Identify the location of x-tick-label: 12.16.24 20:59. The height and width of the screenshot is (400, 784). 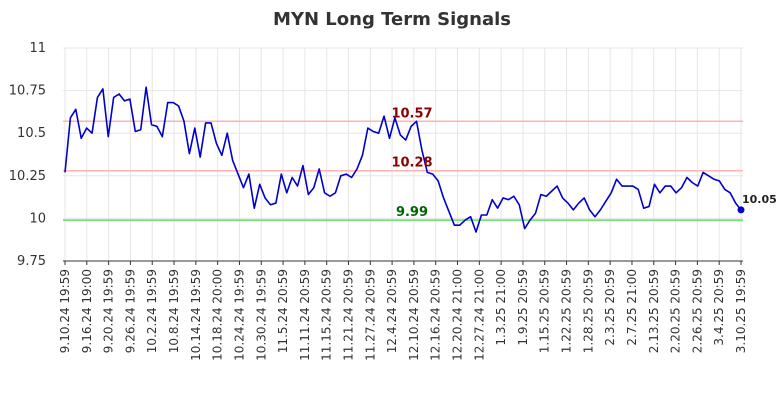
(436, 315).